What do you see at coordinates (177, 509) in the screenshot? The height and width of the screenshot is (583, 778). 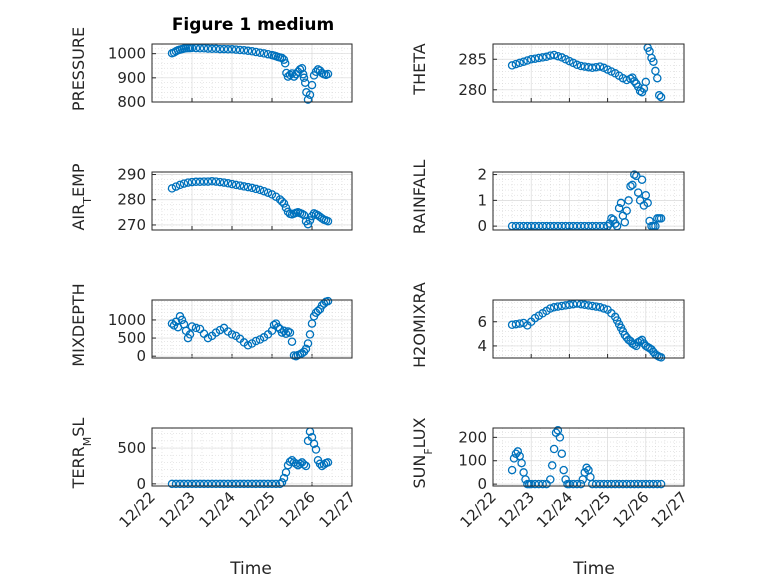 I see `x-tick-label: 12/23` at bounding box center [177, 509].